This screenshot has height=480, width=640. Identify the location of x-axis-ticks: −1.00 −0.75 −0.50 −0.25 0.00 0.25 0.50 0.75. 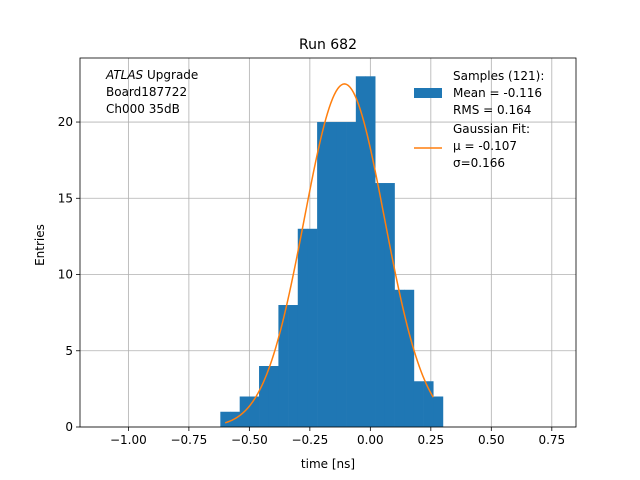
(337, 437).